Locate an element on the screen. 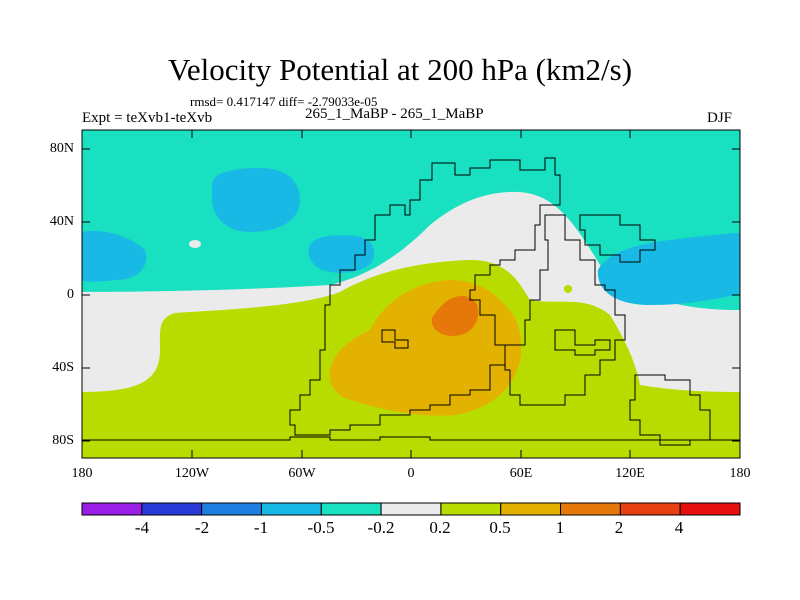 Image resolution: width=800 pixels, height=600 pixels. lon-label-120e: 120E is located at coordinates (630, 473).